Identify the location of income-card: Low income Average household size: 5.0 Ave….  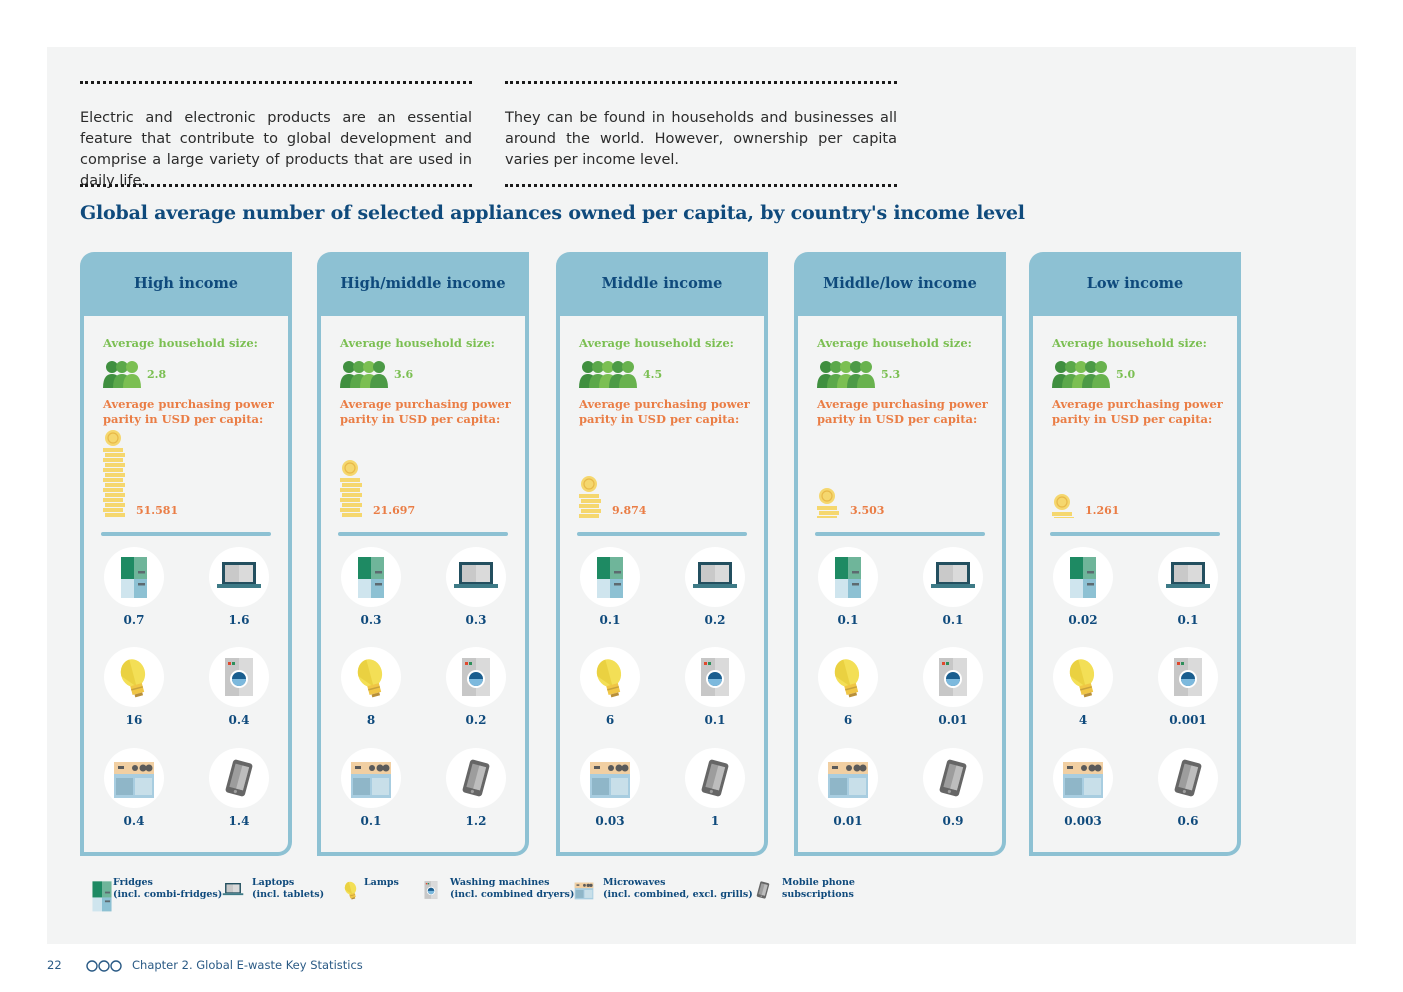
(1135, 554).